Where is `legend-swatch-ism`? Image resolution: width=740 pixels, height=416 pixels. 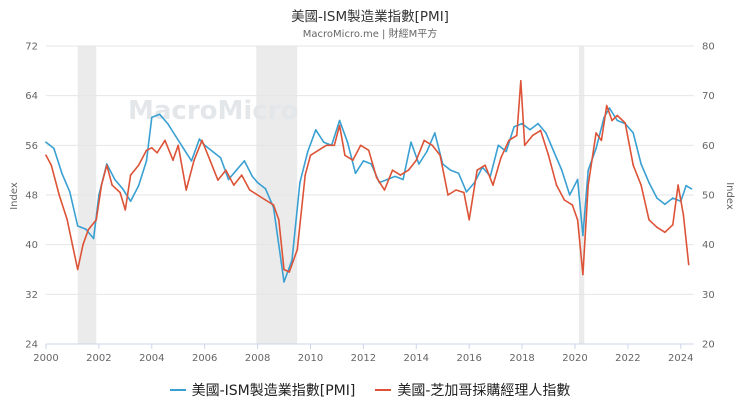 legend-swatch-ism is located at coordinates (177, 390).